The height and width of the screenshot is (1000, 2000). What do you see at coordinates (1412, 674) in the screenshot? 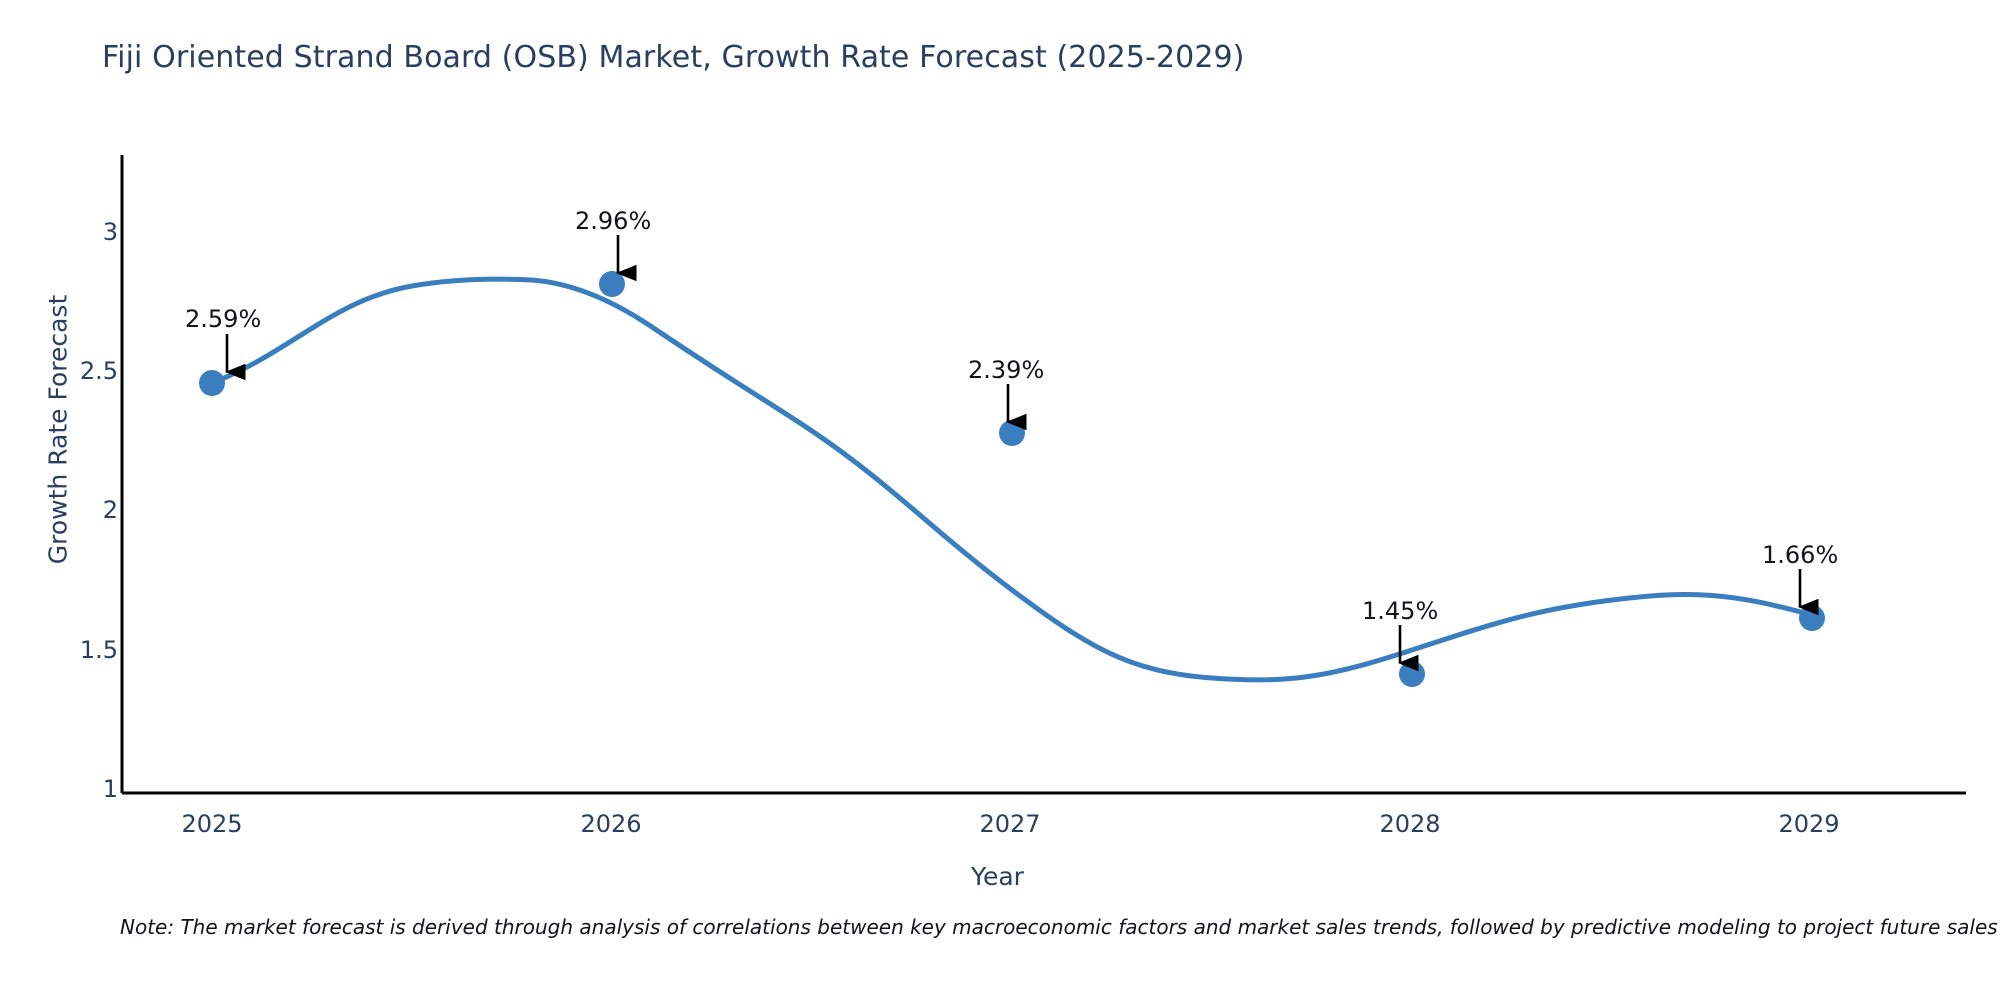
I see `data-point-2028` at bounding box center [1412, 674].